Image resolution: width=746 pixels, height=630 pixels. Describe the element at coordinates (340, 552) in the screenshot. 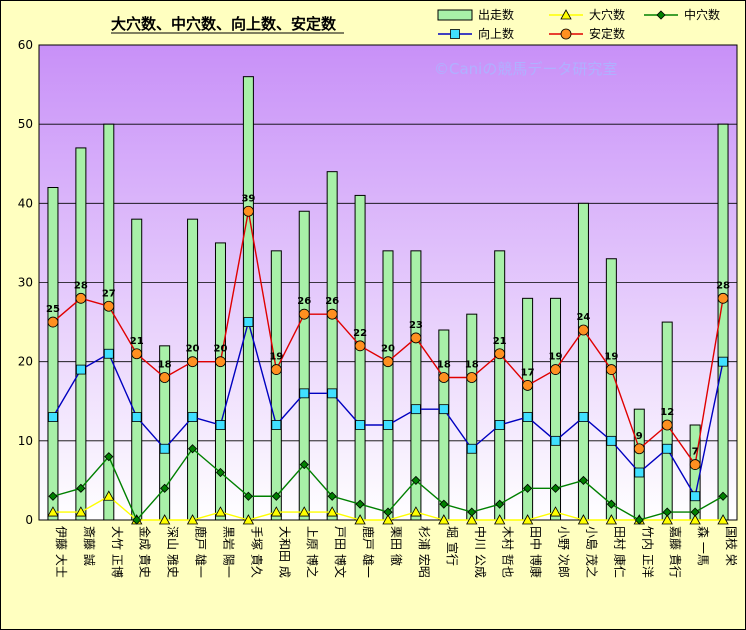

I see `category-label: 戸田 博文` at that location.